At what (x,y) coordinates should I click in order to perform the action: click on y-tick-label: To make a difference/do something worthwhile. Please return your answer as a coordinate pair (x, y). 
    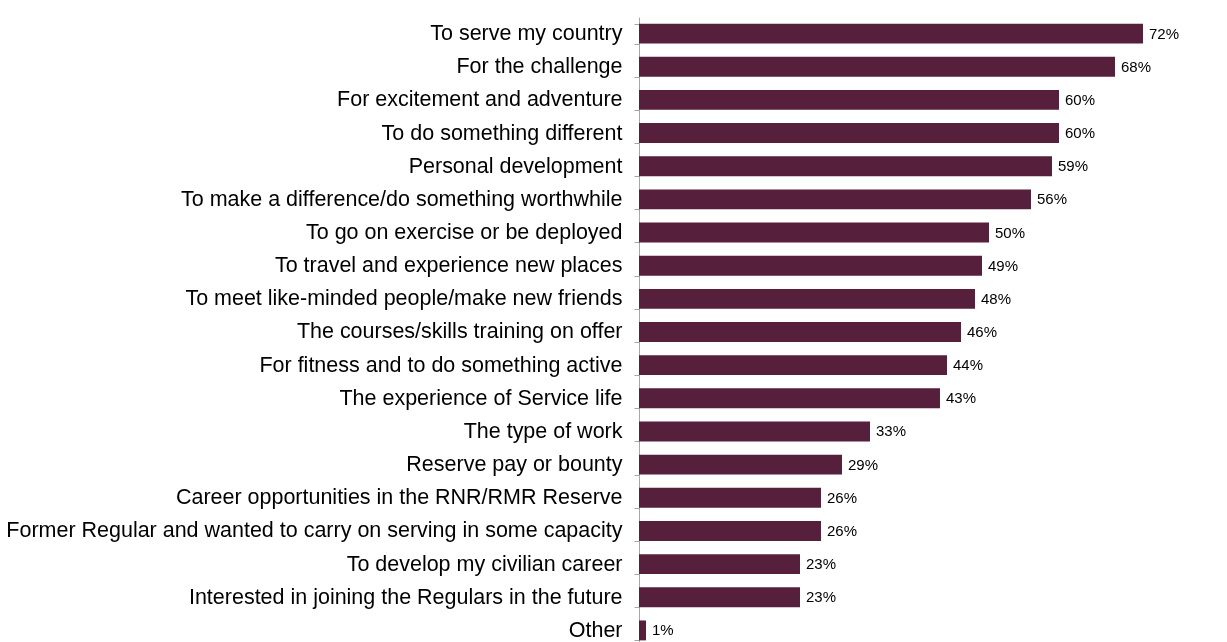
    Looking at the image, I should click on (402, 198).